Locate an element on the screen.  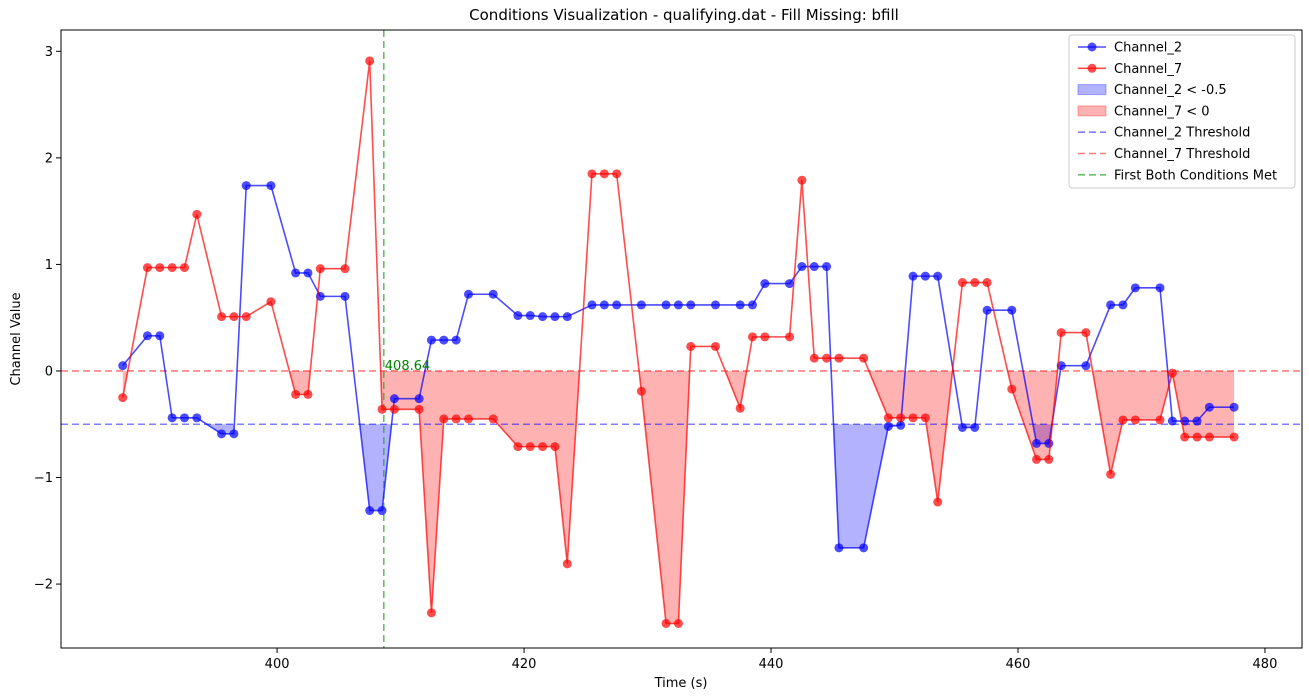
legend-label: Channel_2 < -0.5 is located at coordinates (1170, 90).